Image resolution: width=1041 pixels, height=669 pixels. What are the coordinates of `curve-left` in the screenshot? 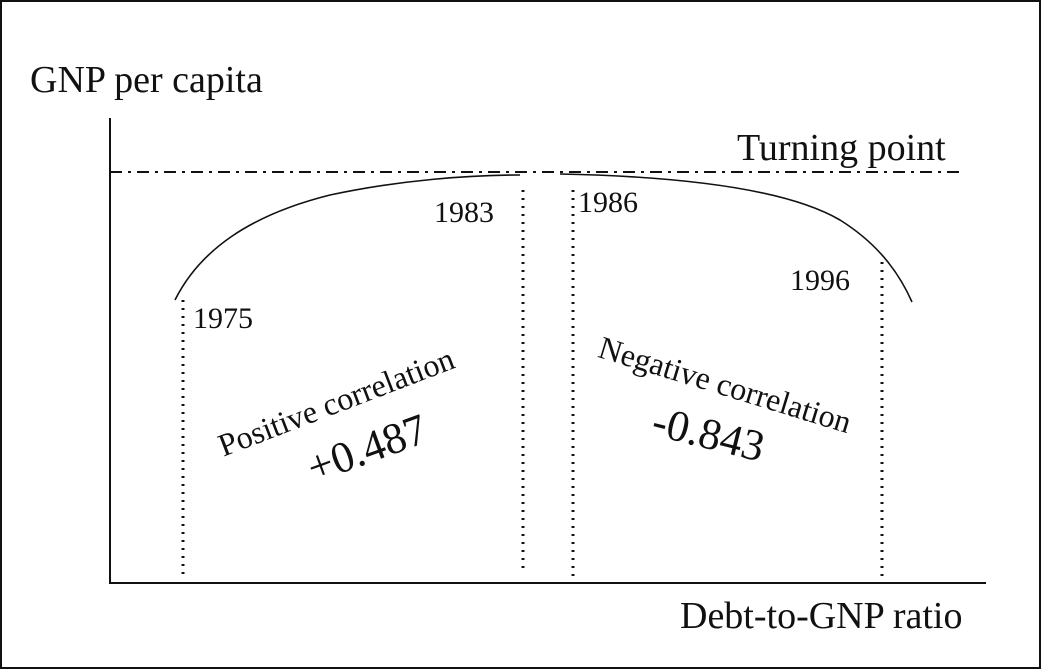 It's located at (347, 237).